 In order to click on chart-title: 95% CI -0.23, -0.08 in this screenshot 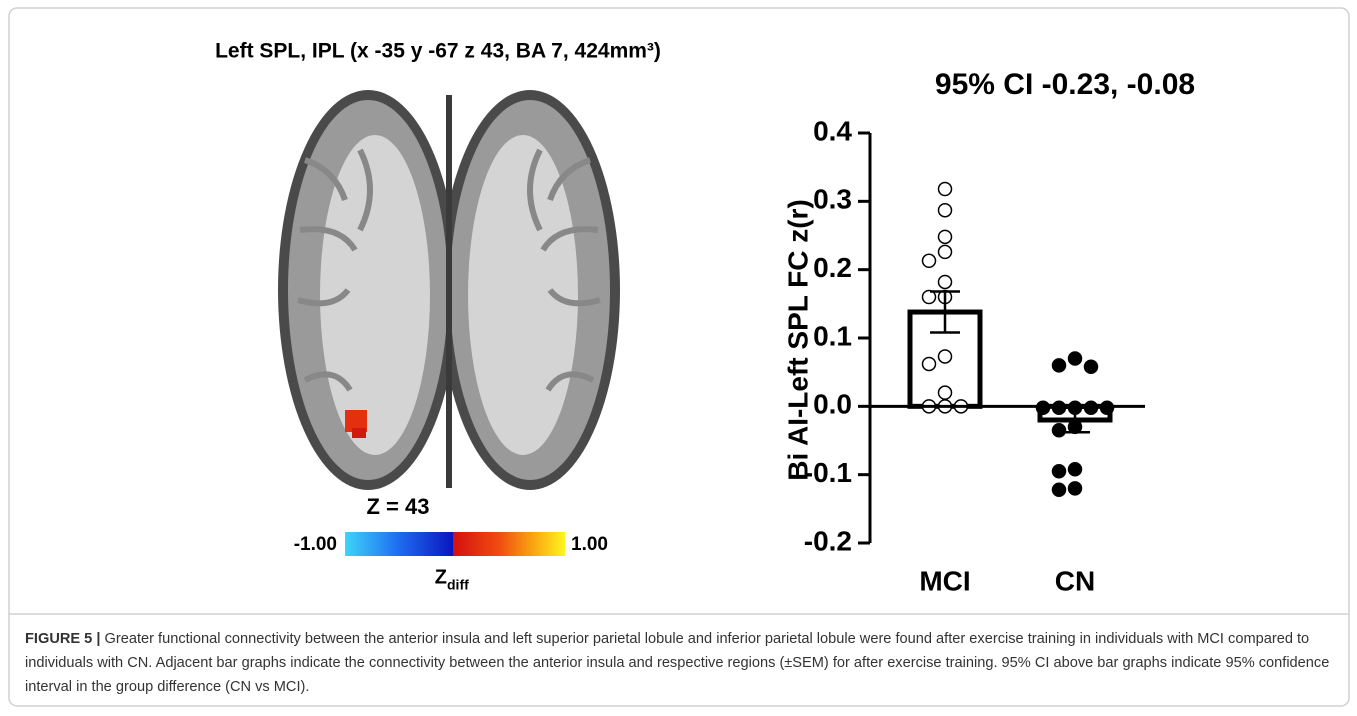, I will do `click(1065, 84)`.